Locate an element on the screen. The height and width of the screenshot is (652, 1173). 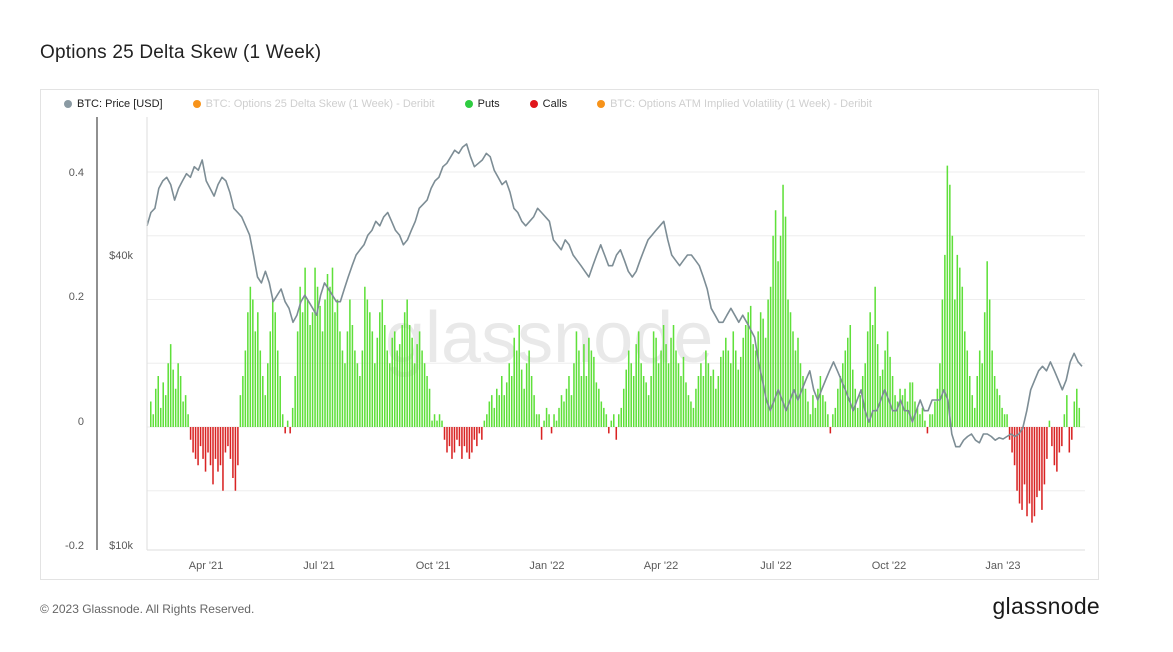
legend-dot-icon is located at coordinates (68, 104).